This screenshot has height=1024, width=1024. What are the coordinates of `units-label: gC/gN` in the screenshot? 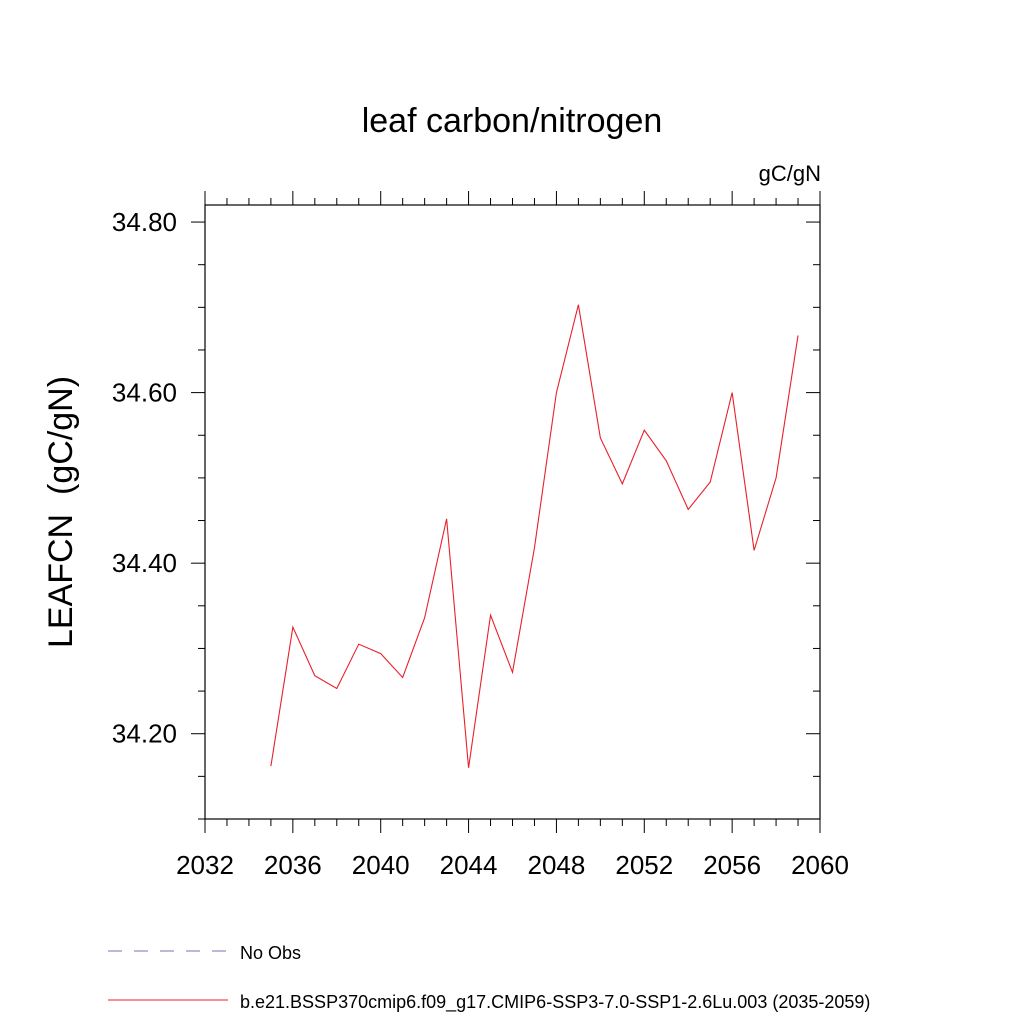 It's located at (790, 173).